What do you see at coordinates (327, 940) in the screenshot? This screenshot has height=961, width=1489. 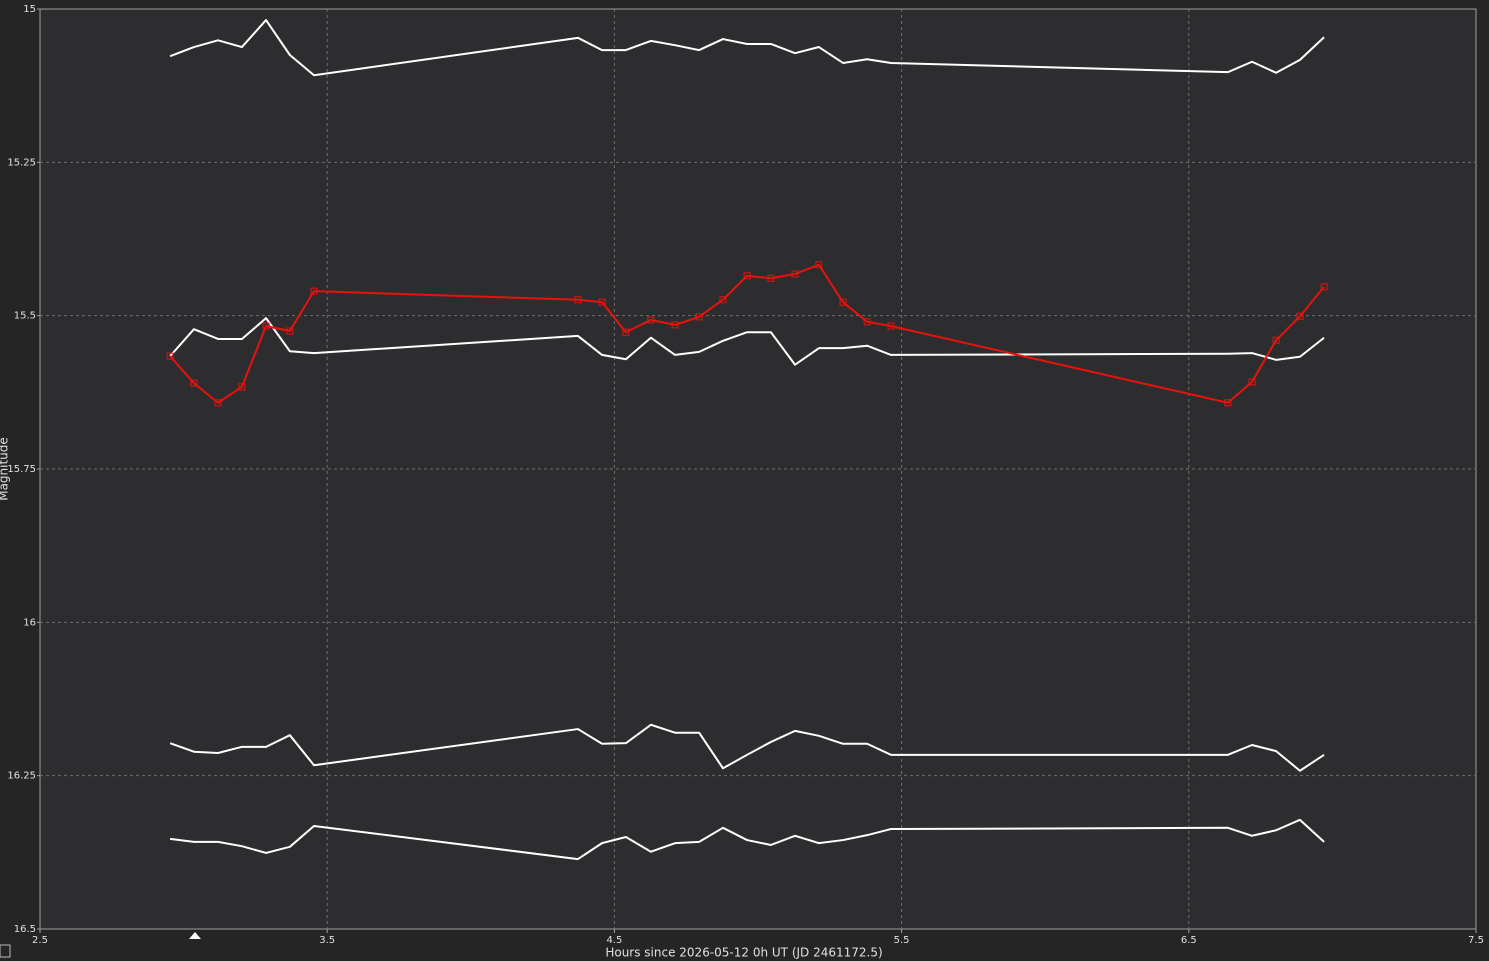 I see `x-tick-label: 3.5` at bounding box center [327, 940].